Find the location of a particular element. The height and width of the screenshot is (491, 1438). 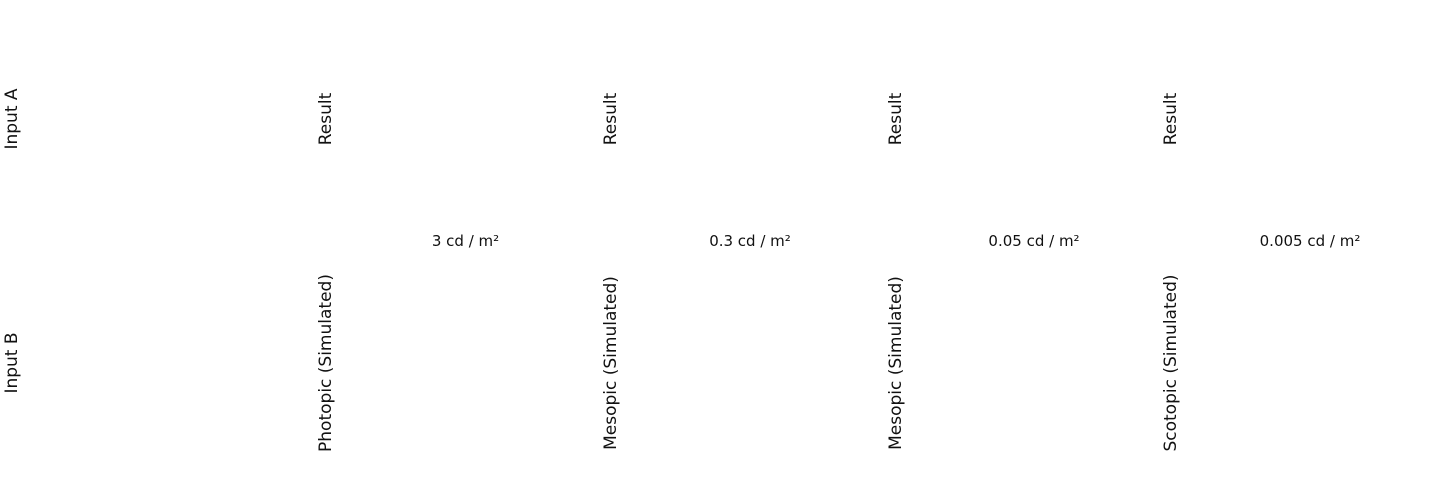

row-label: Input A is located at coordinates (12, 119).